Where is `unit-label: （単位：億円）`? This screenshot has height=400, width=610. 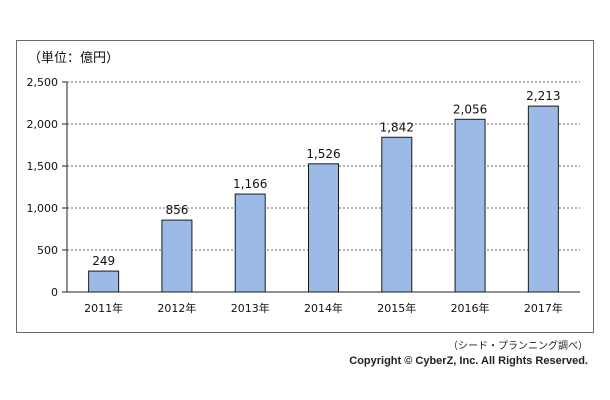
unit-label: （単位：億円） is located at coordinates (74, 58).